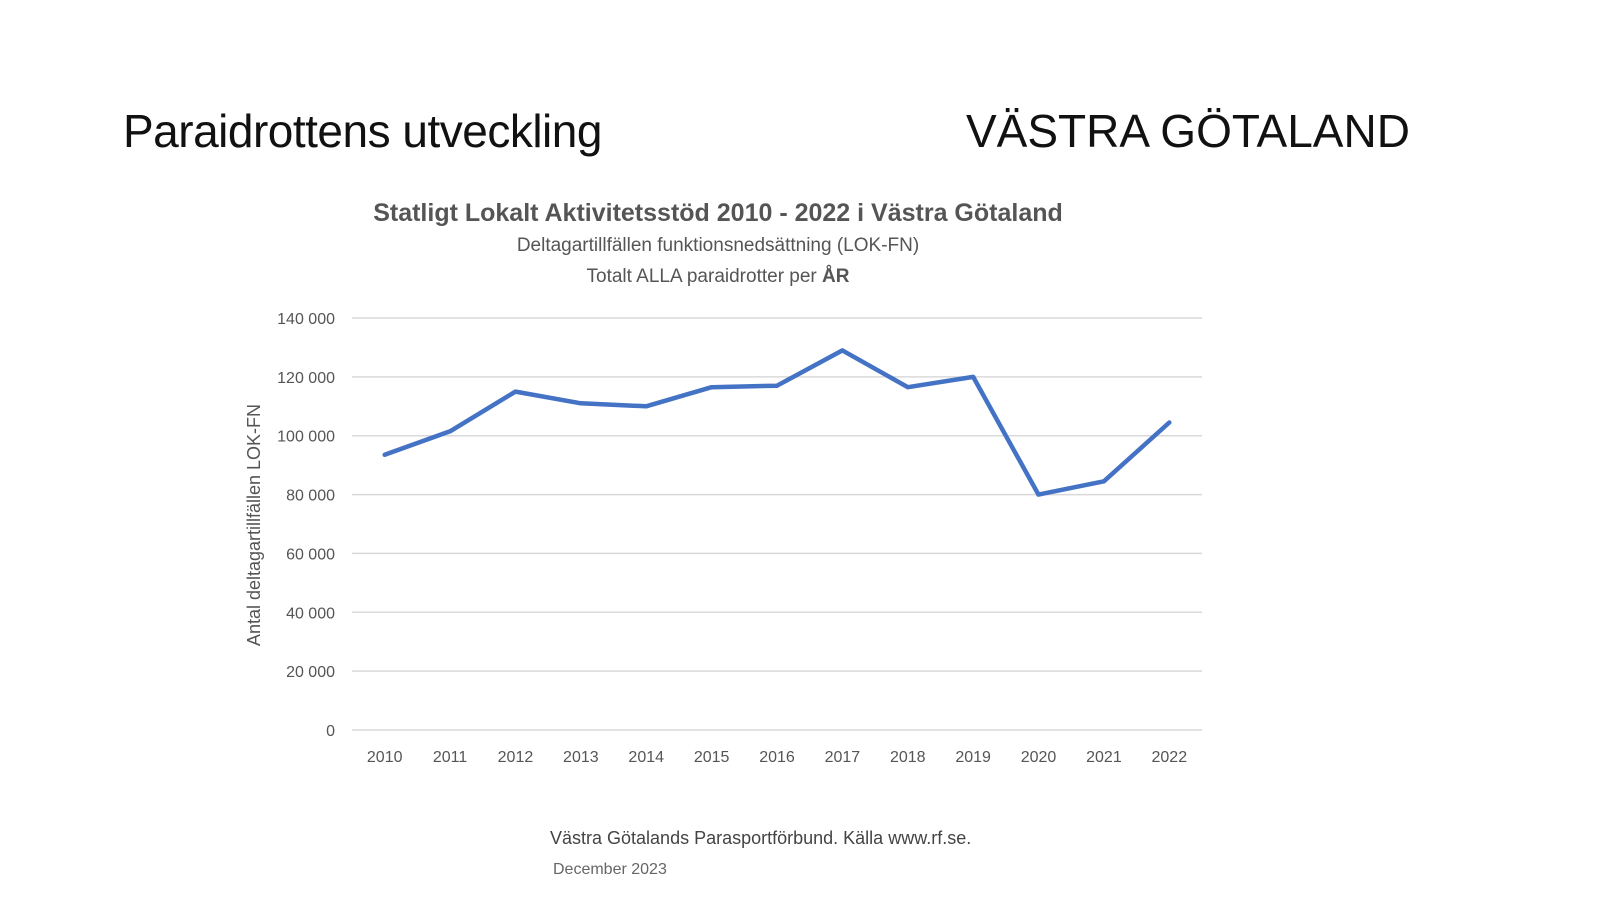 The image size is (1600, 900). I want to click on x-tick-label: 2018, so click(908, 757).